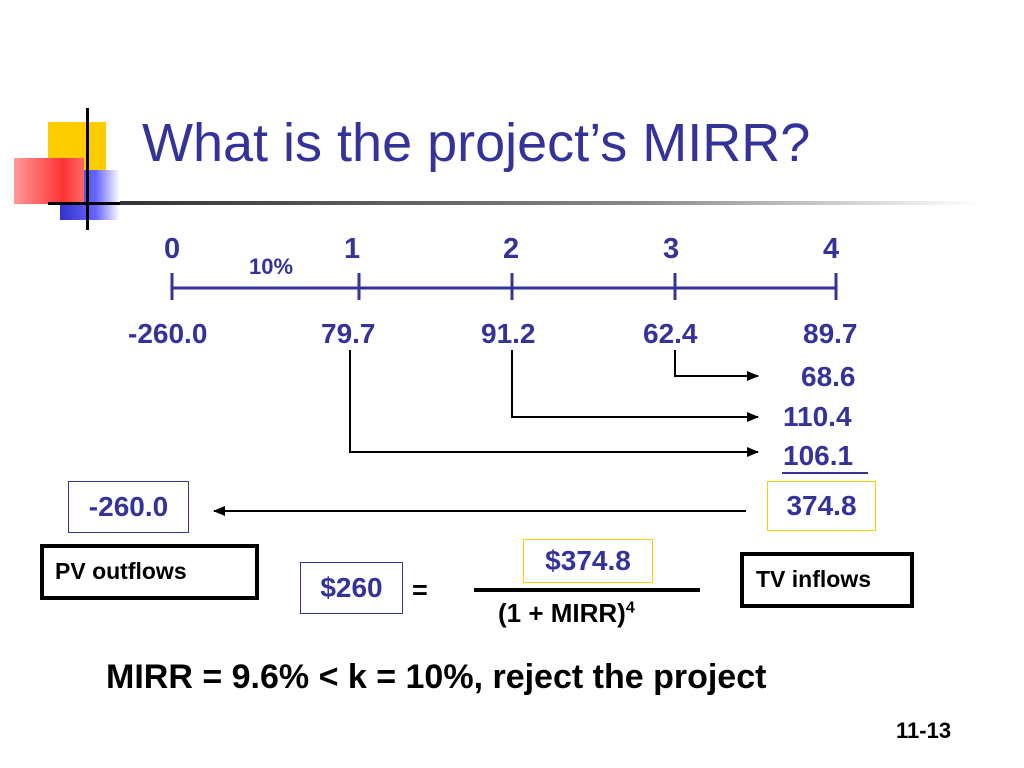 This screenshot has width=1024, height=768. I want to click on equation-exponent: 4, so click(630, 608).